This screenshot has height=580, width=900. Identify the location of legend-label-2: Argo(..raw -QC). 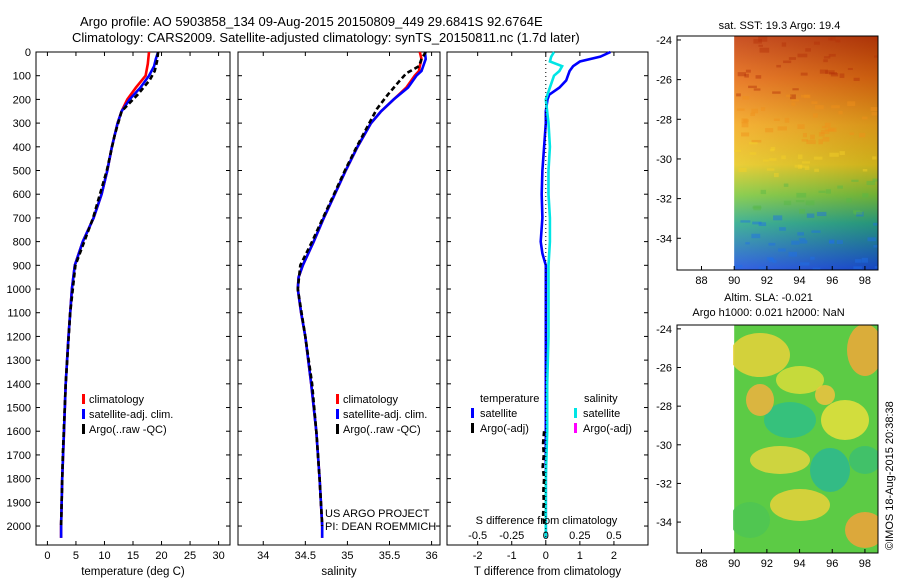
(382, 430).